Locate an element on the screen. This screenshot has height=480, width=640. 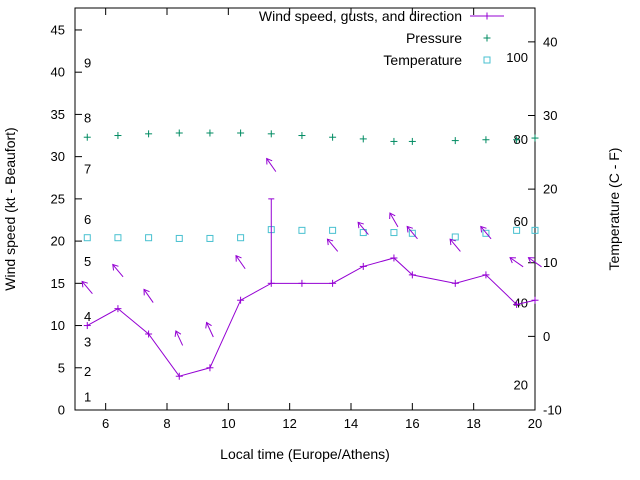
legend-label-temperature: Temperature is located at coordinates (422, 60).